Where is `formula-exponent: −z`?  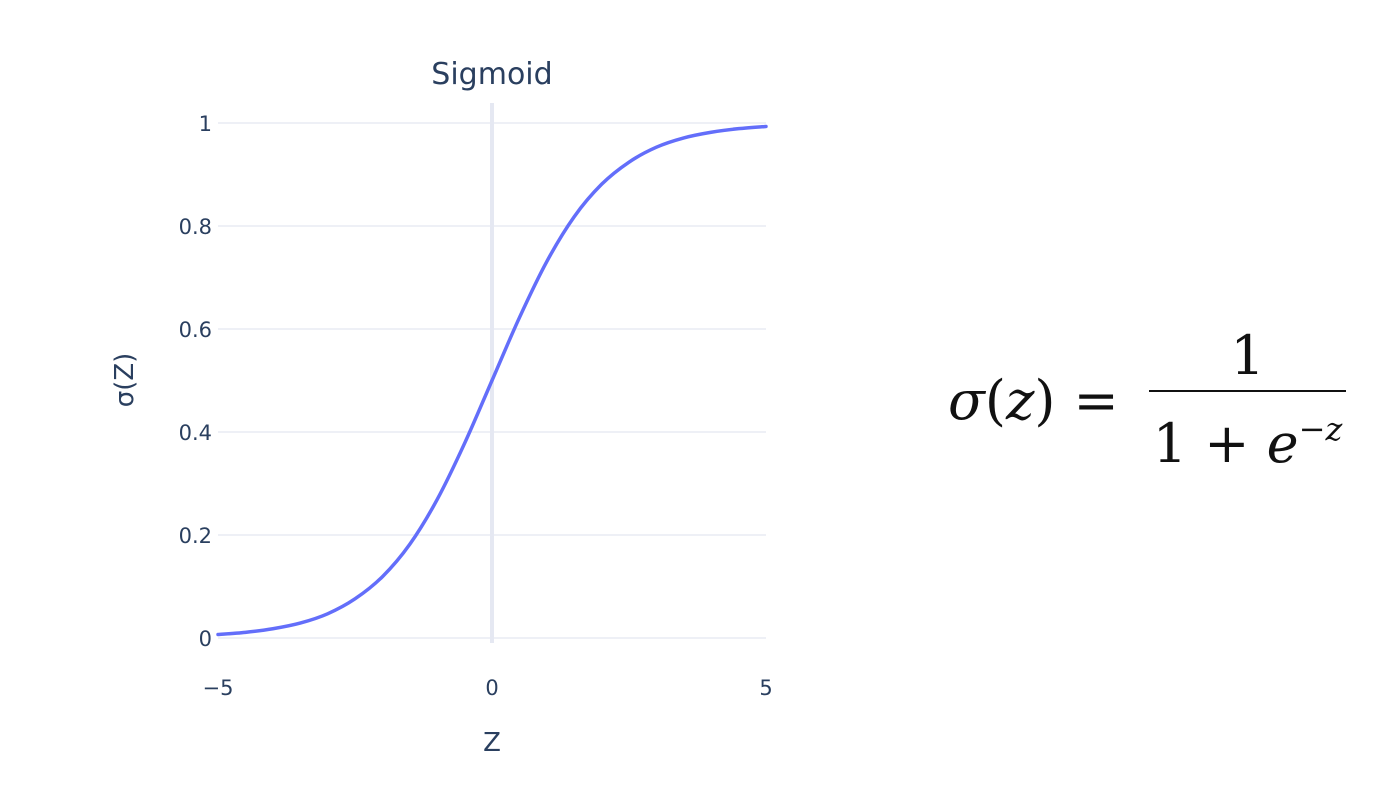
formula-exponent: −z is located at coordinates (1320, 428).